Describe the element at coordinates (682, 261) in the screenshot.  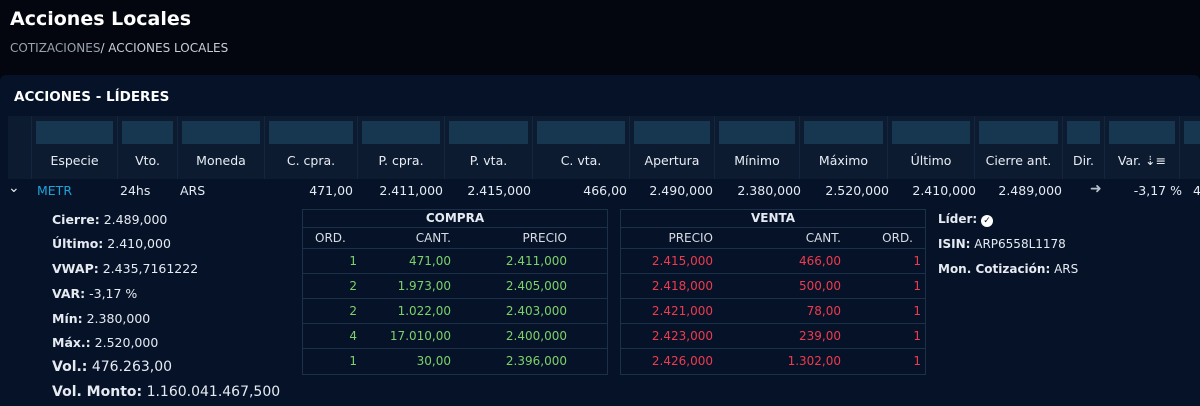
I see `precio: 2.415,000` at that location.